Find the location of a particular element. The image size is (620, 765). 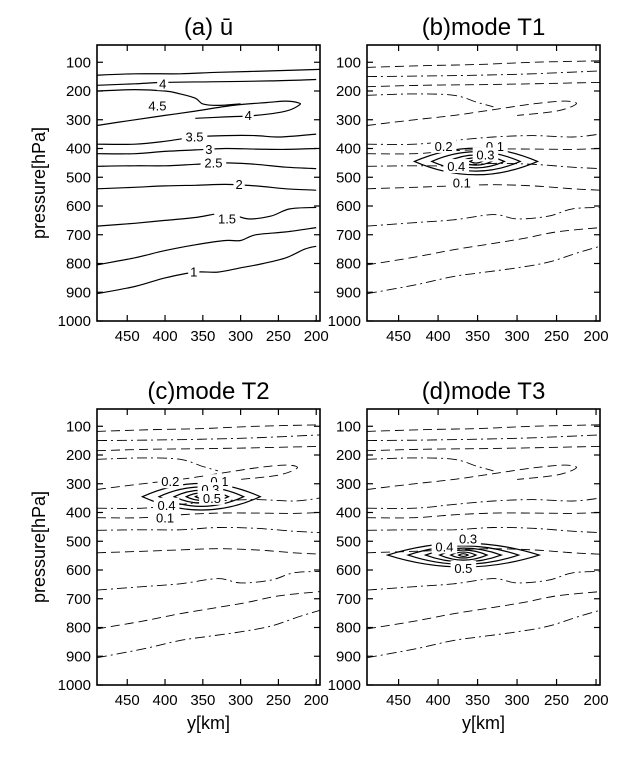

contour-label: 4.5 is located at coordinates (157, 106).